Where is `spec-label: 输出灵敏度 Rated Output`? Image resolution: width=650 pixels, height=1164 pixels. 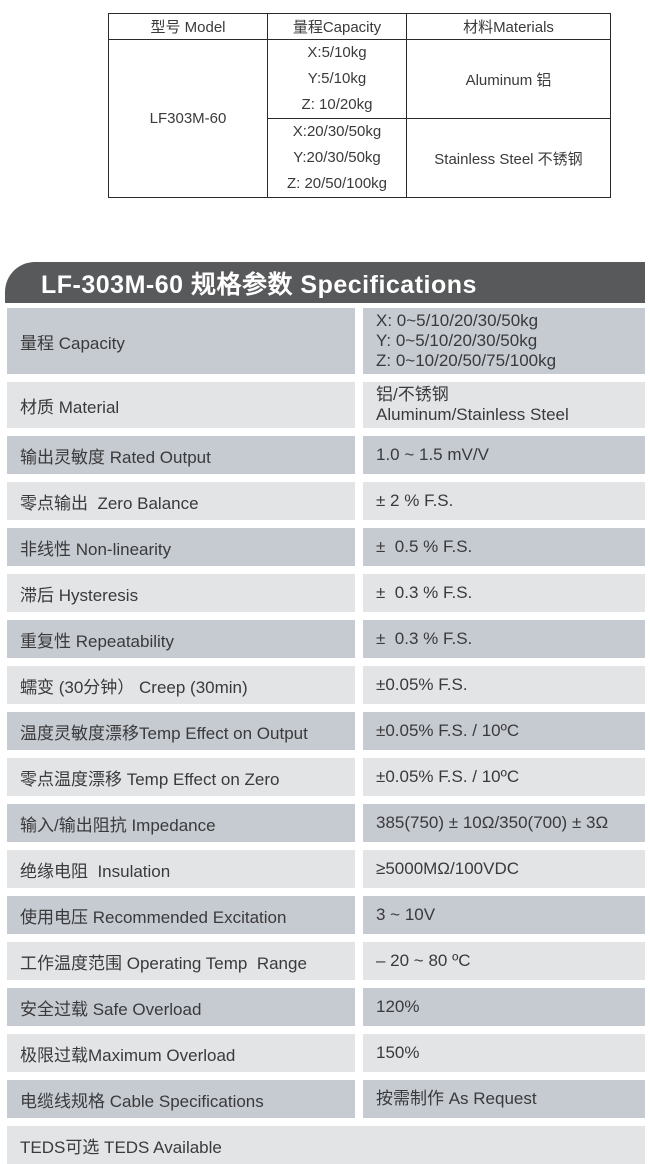 spec-label: 输出灵敏度 Rated Output is located at coordinates (181, 455).